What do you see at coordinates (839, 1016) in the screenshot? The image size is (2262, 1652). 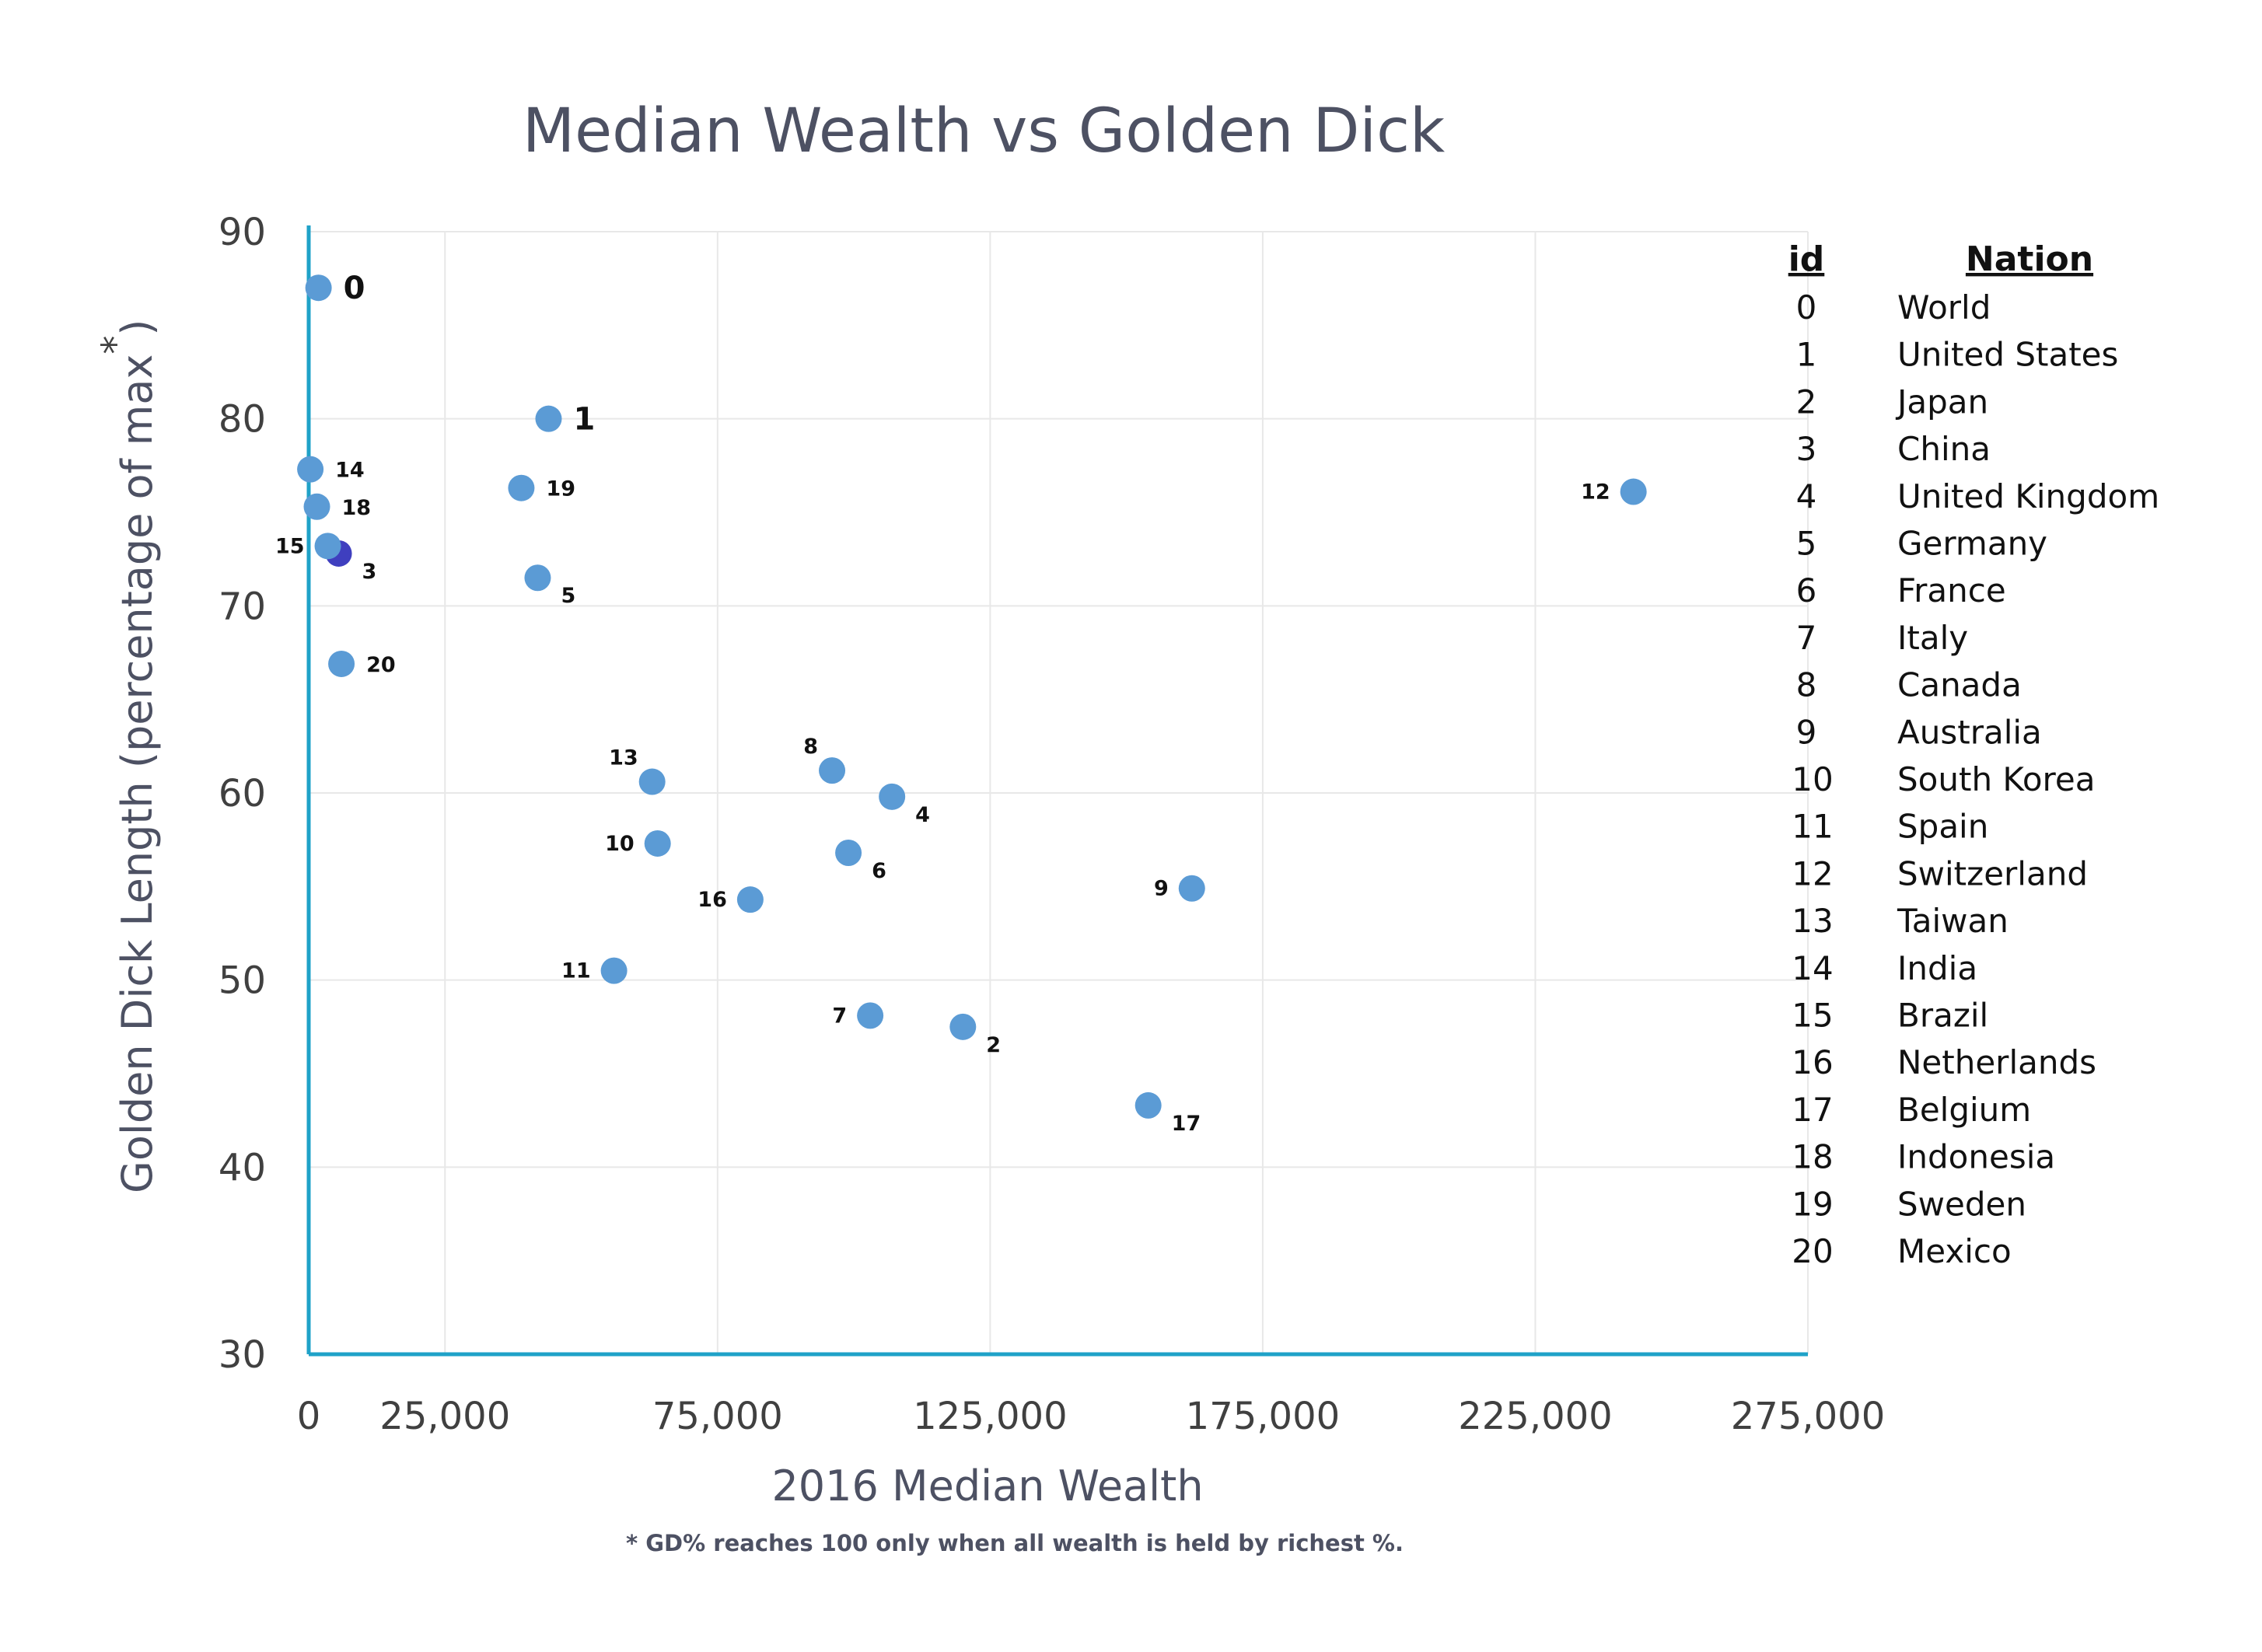 I see `data-point-label: 7` at bounding box center [839, 1016].